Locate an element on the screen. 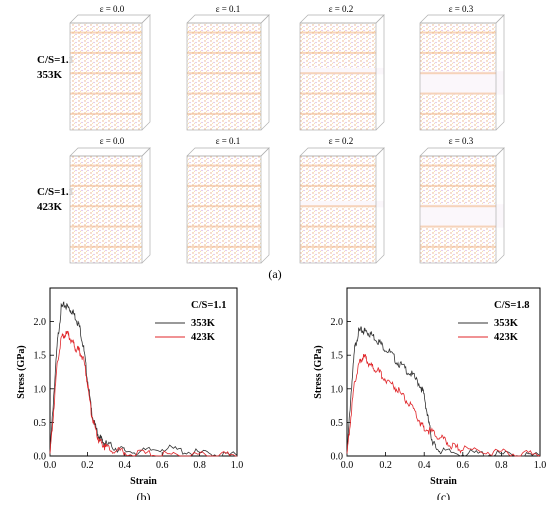 Image resolution: width=550 pixels, height=505 pixels. strain-label-r2-c2: ε = 0.1 is located at coordinates (228, 141).